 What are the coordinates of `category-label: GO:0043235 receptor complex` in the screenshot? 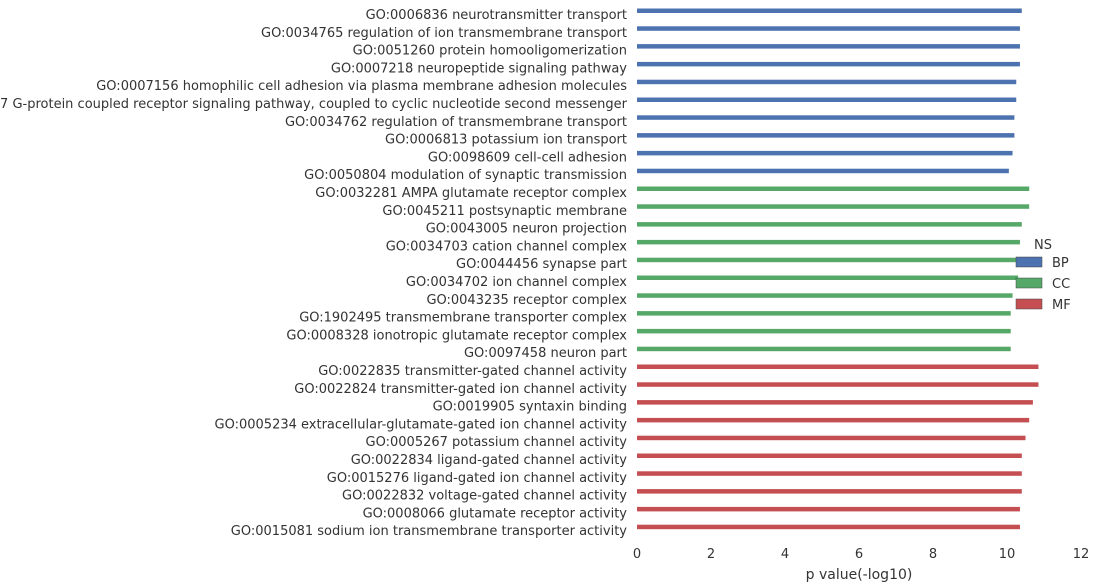 It's located at (526, 300).